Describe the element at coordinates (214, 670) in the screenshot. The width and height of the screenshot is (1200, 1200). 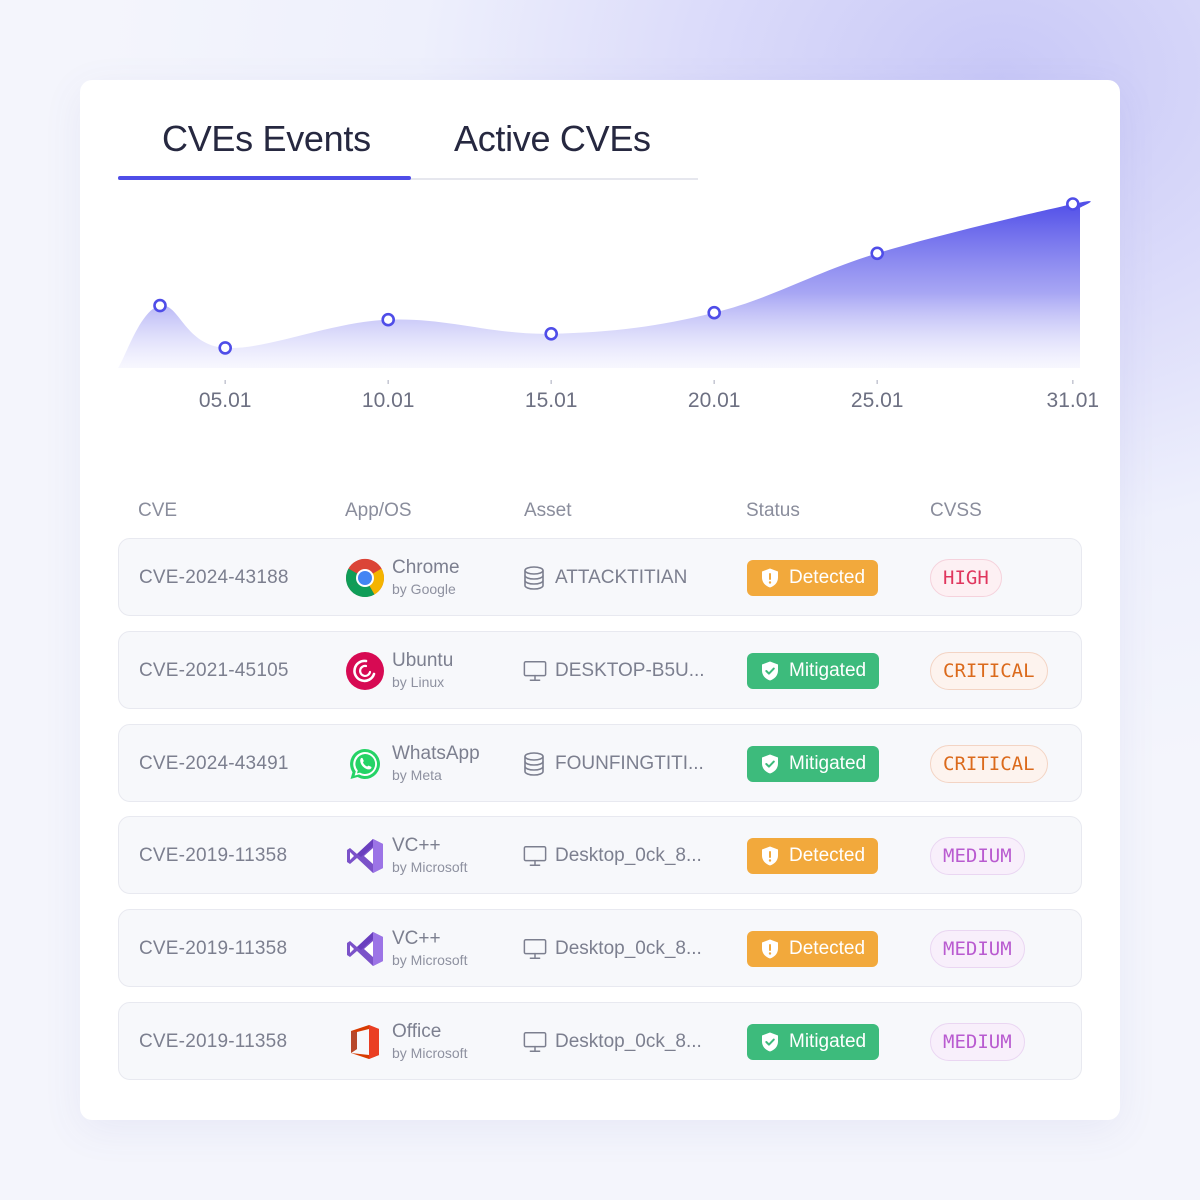
I see `cve-id: CVE-2021-45105` at that location.